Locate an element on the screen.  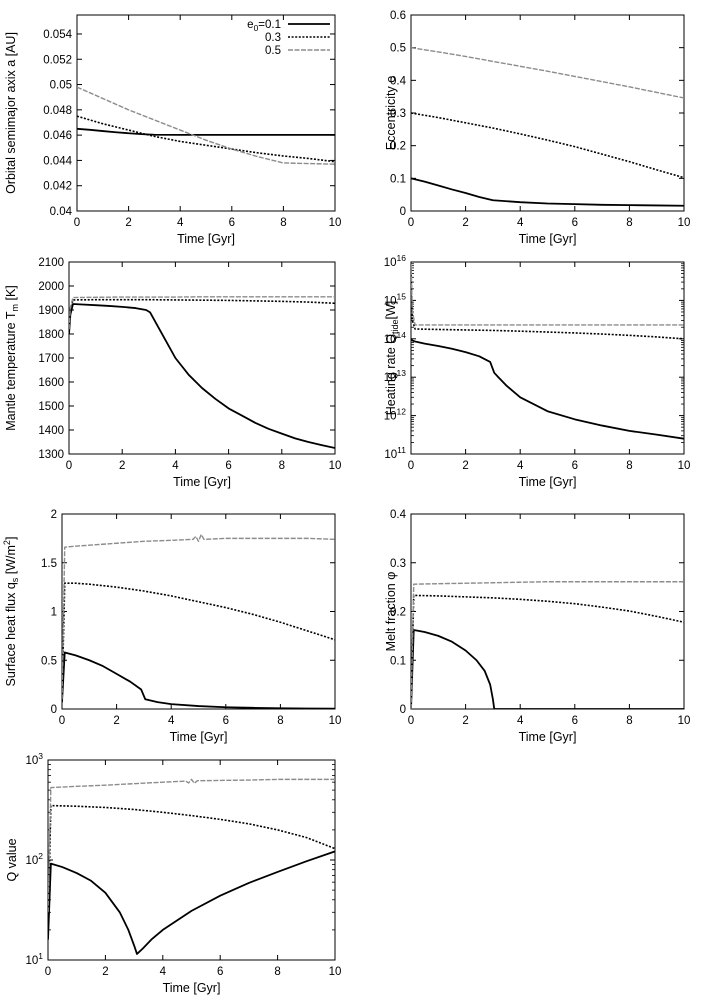
y-tick-label: 1500 is located at coordinates (51, 407).